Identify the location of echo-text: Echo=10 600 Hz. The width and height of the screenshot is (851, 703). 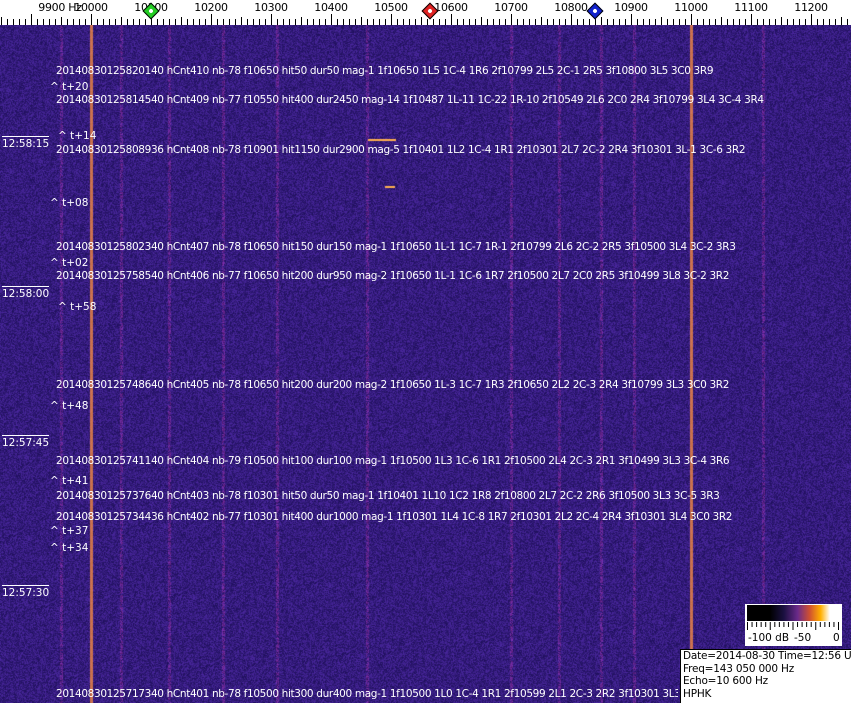
(725, 681).